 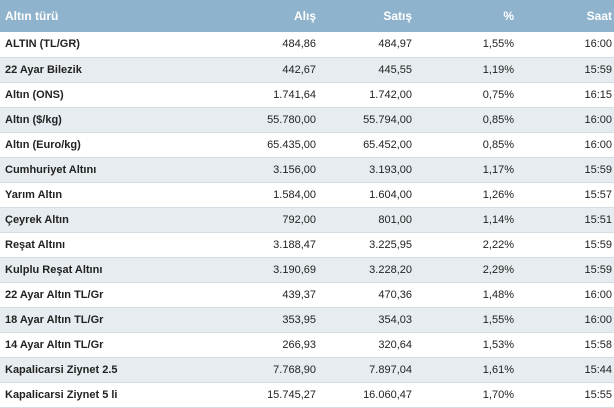 I want to click on sell-price-cell: 16.060,47, so click(x=366, y=395).